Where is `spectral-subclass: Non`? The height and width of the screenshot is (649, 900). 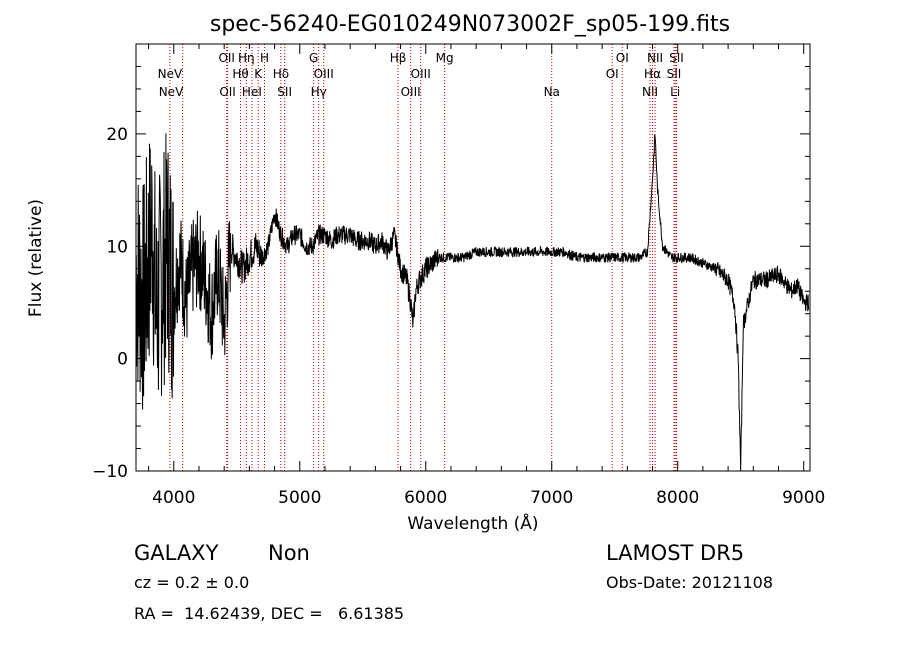
spectral-subclass: Non is located at coordinates (289, 553).